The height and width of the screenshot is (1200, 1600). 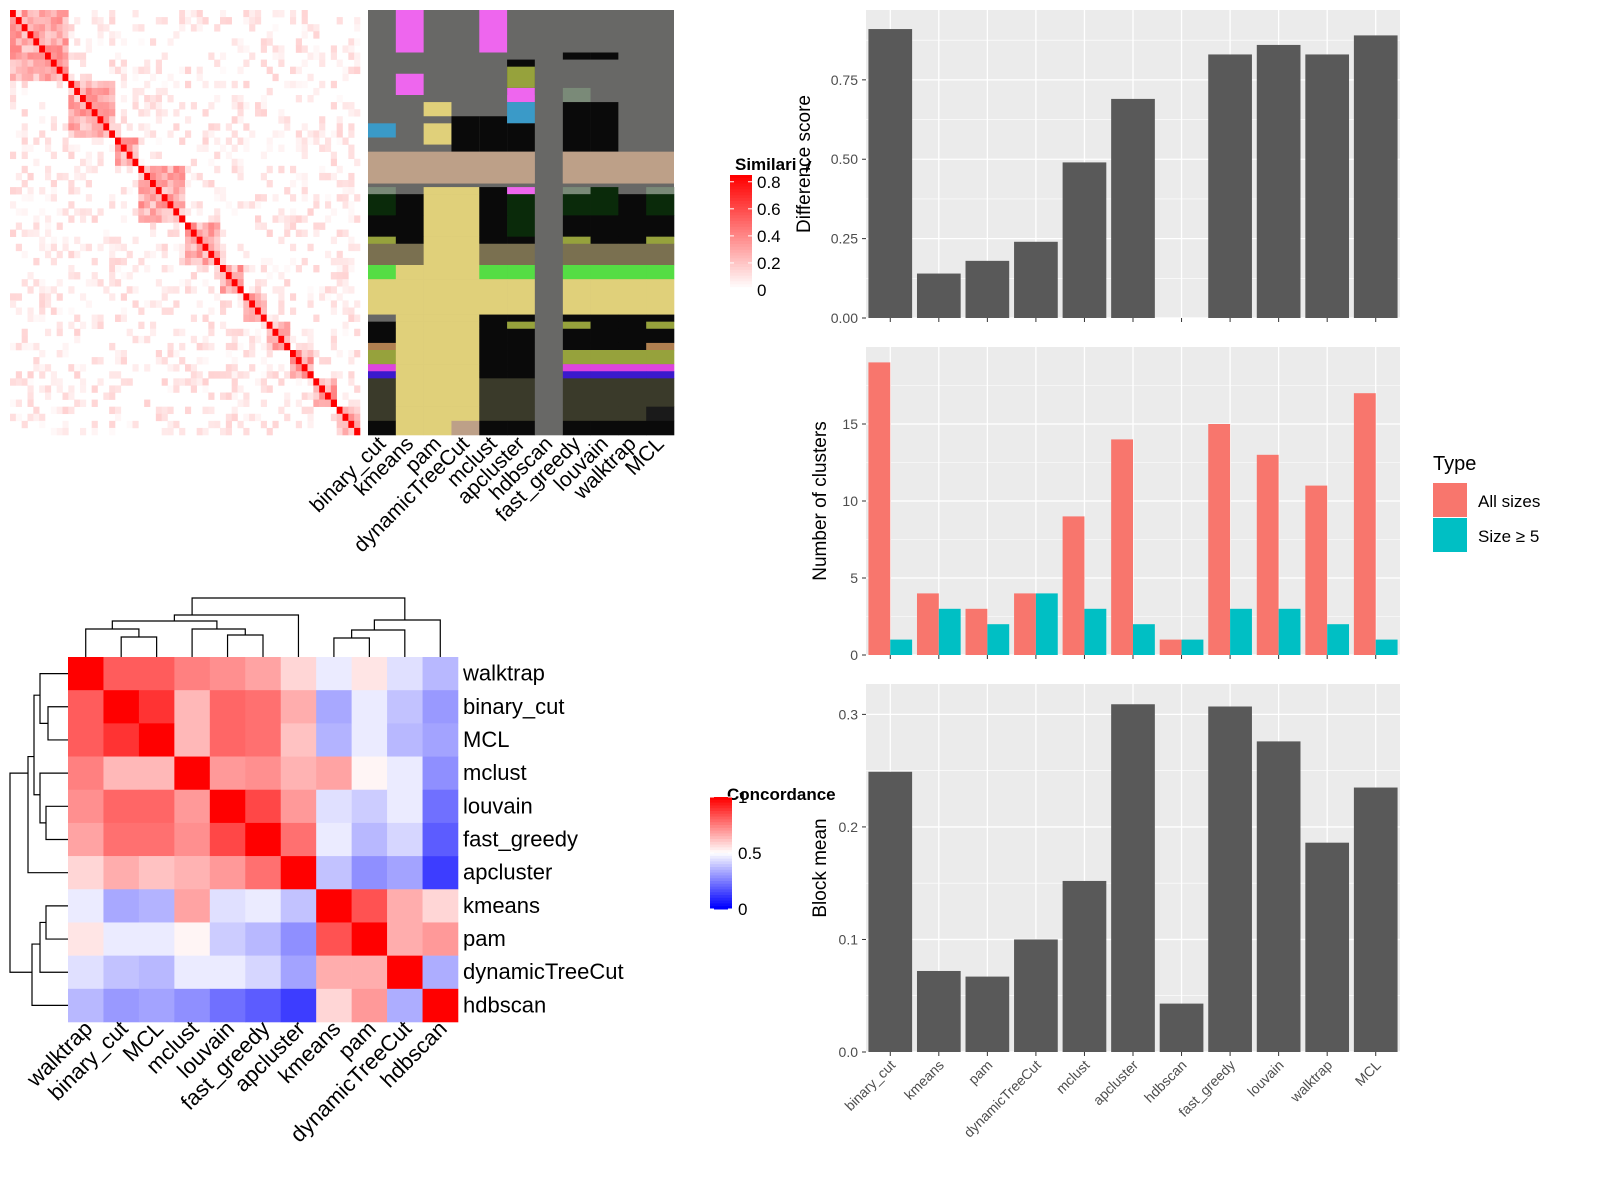 What do you see at coordinates (849, 827) in the screenshot?
I see `y-tick-label: 0.2` at bounding box center [849, 827].